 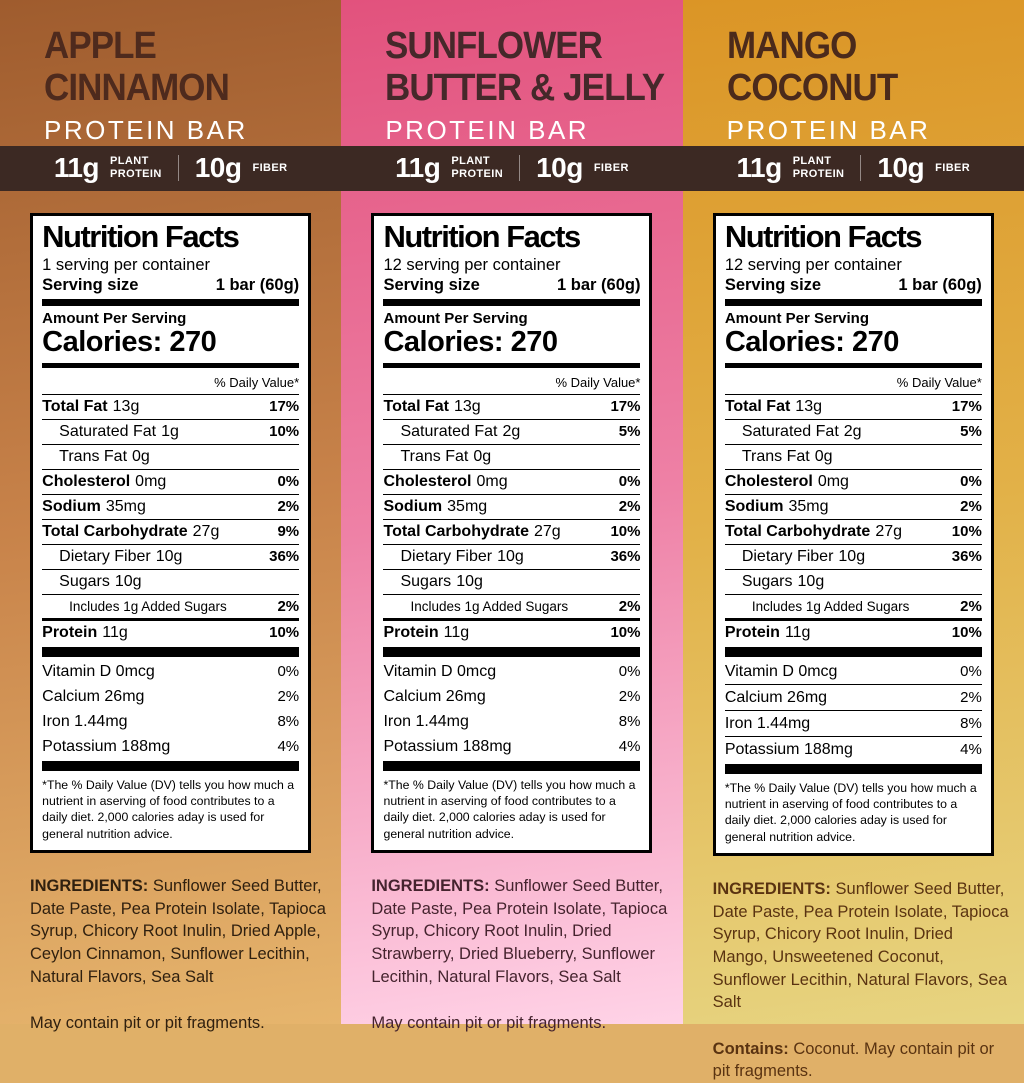 What do you see at coordinates (482, 236) in the screenshot?
I see `nutrition-facts-title: Nutrition Facts` at bounding box center [482, 236].